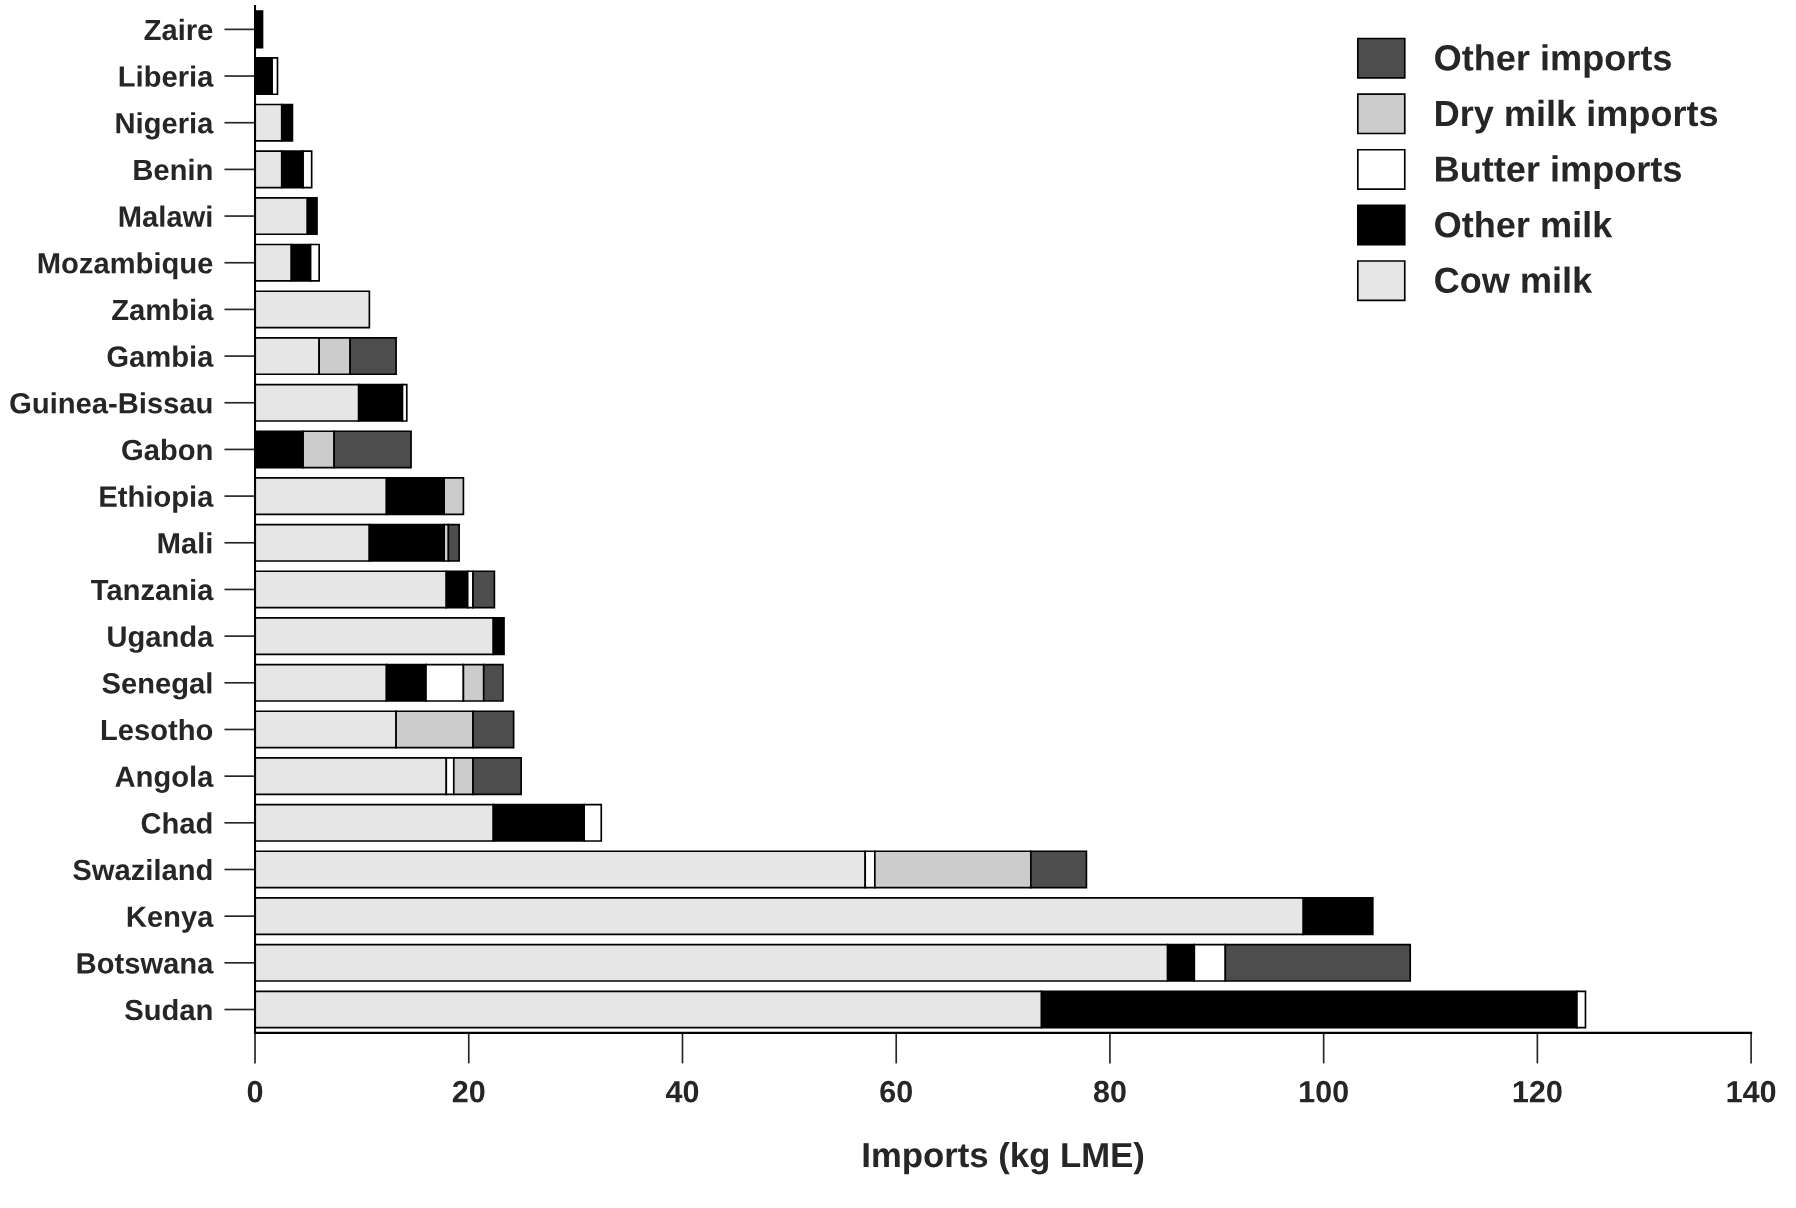  I want to click on y-tick-label: Gabon, so click(167, 449).